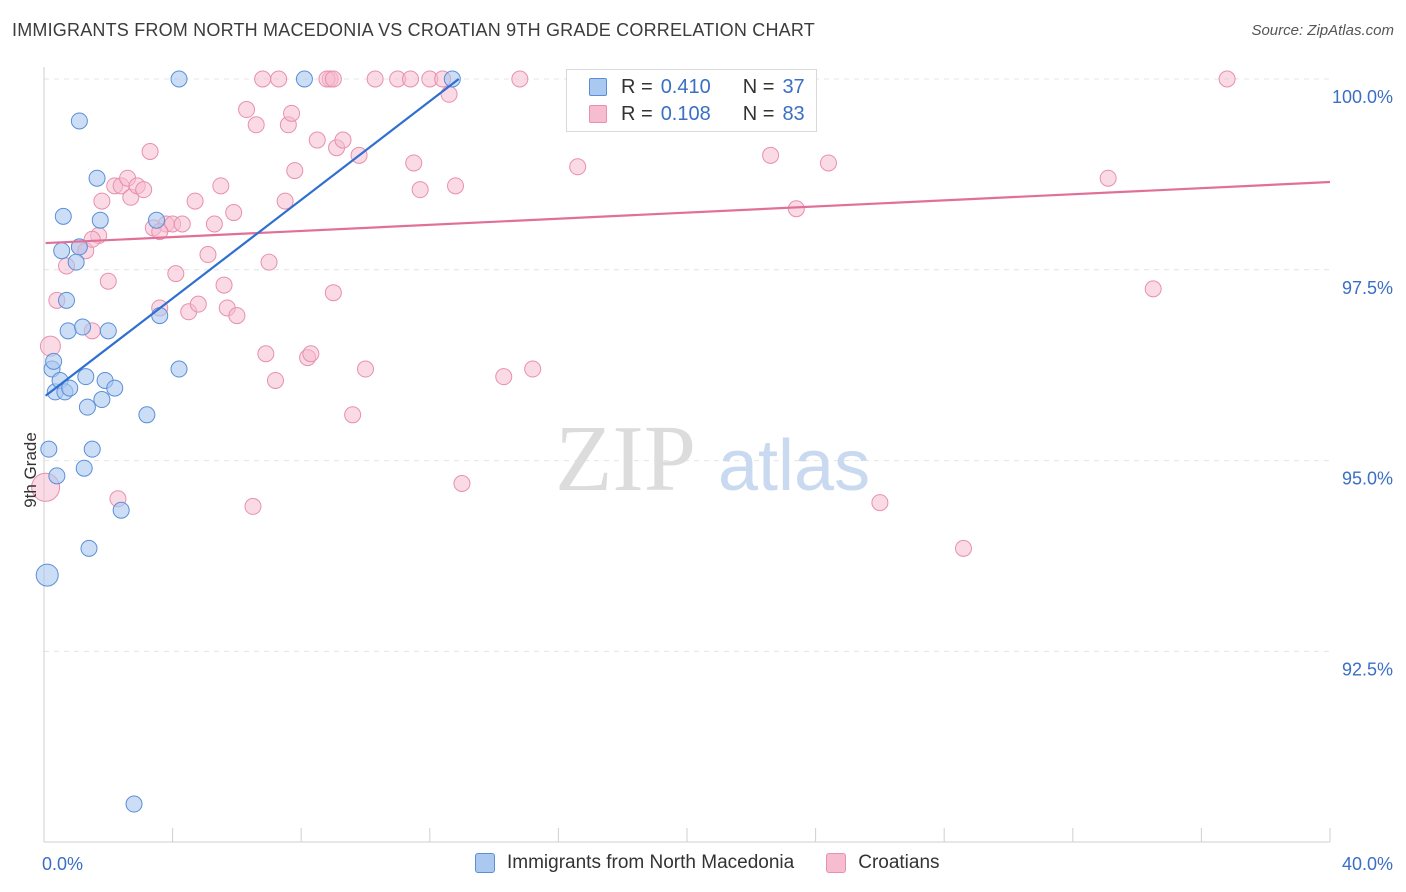 Image resolution: width=1406 pixels, height=892 pixels. I want to click on series-name: Croatians, so click(899, 862).